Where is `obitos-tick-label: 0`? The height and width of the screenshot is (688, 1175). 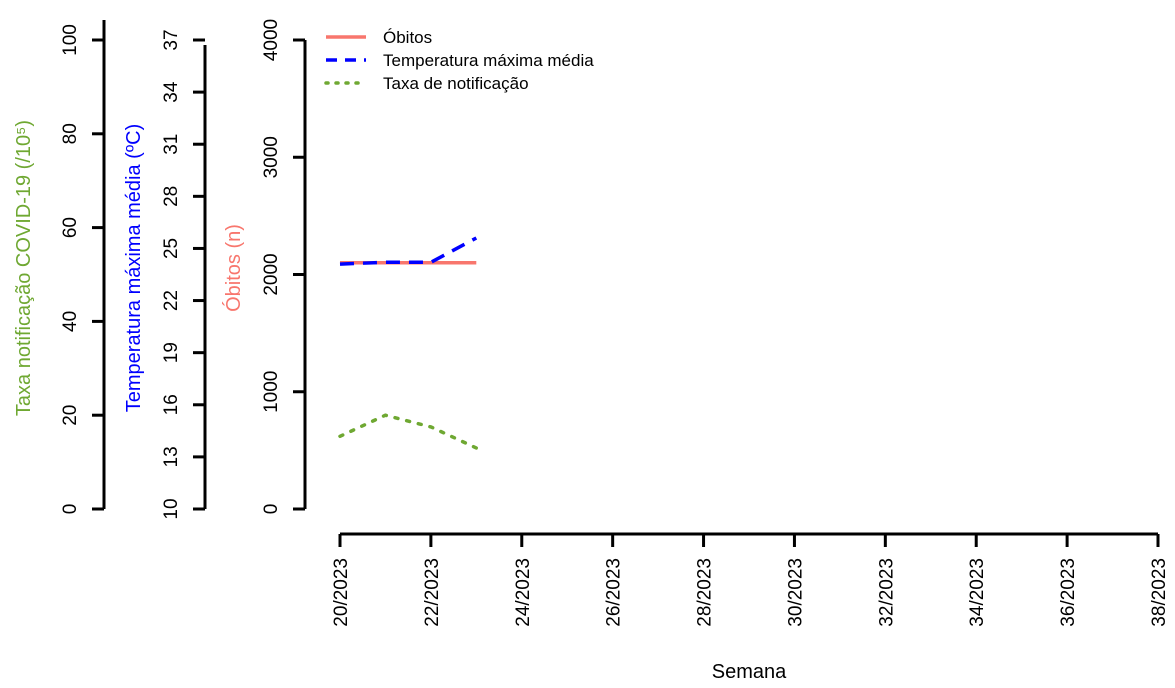
obitos-tick-label: 0 is located at coordinates (271, 509).